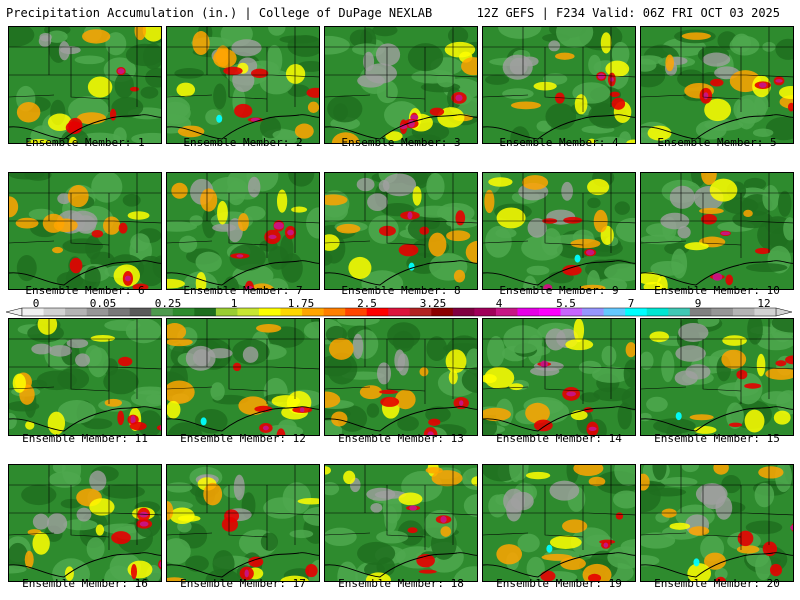 The height and width of the screenshot is (600, 800). Describe the element at coordinates (85, 290) in the screenshot. I see `ensemble-member-label: Ensemble Member: 6` at that location.